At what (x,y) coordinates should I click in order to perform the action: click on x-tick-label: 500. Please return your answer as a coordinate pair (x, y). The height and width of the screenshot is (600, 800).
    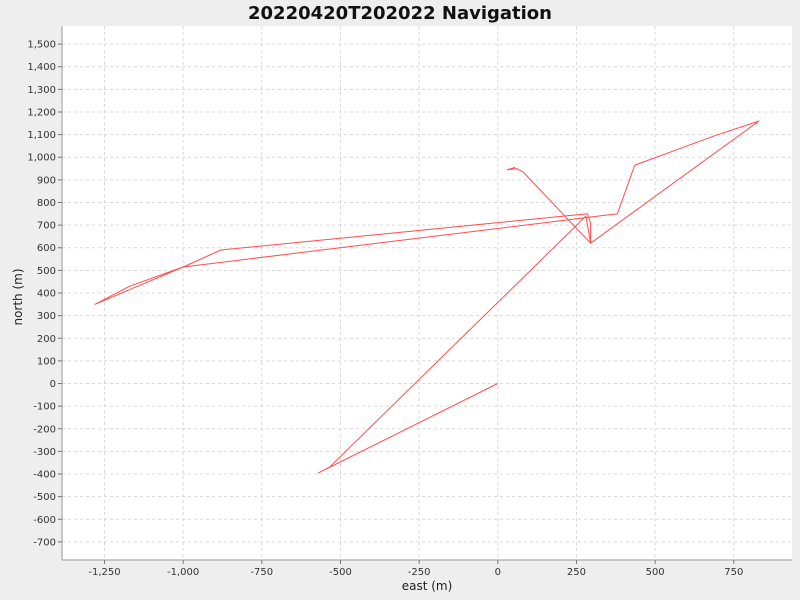
    Looking at the image, I should click on (655, 572).